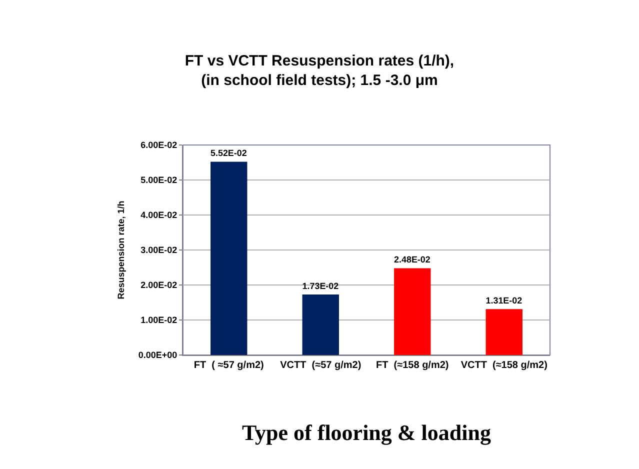  Describe the element at coordinates (228, 153) in the screenshot. I see `data-label: 5.52E-02` at that location.